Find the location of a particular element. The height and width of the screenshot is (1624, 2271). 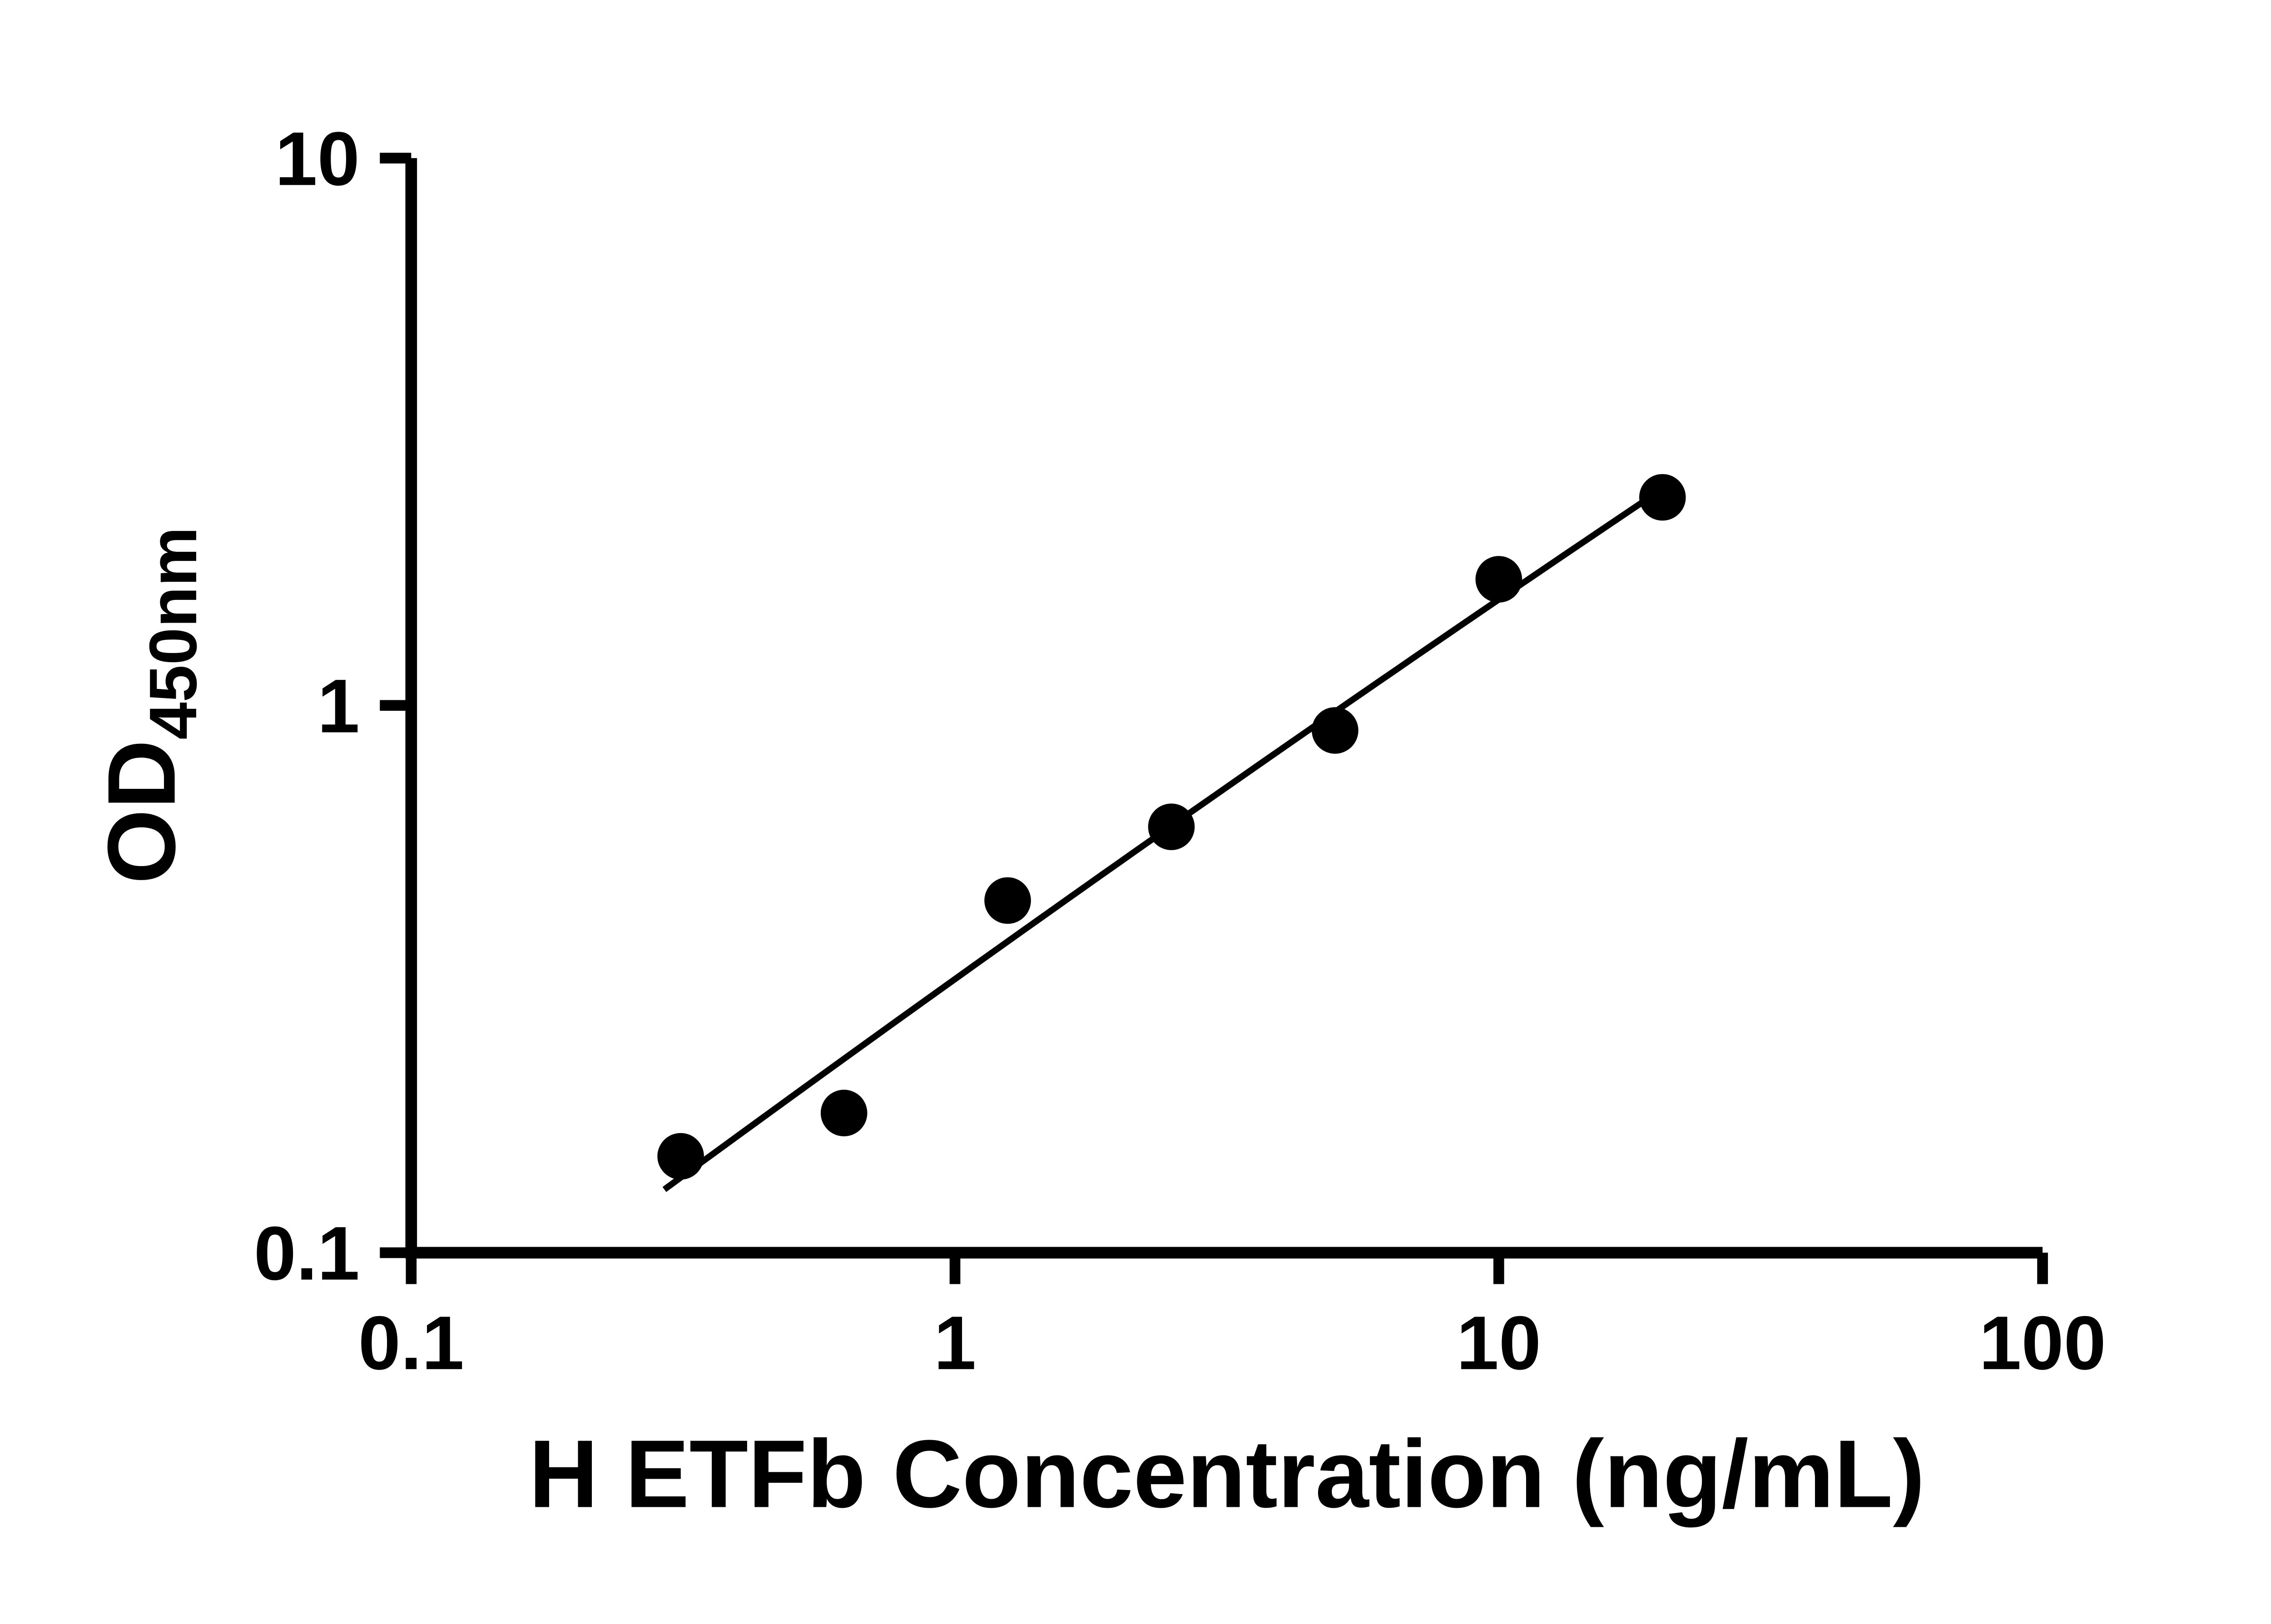

x-axis-tick-label: 100 is located at coordinates (2042, 1343).